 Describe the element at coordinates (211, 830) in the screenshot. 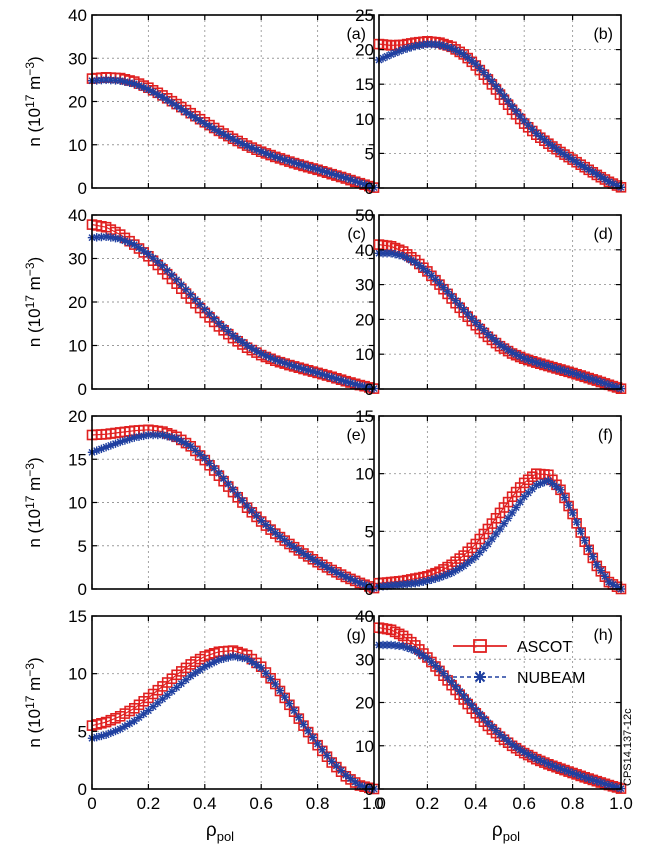

I see `x-label-rho: ρ` at that location.